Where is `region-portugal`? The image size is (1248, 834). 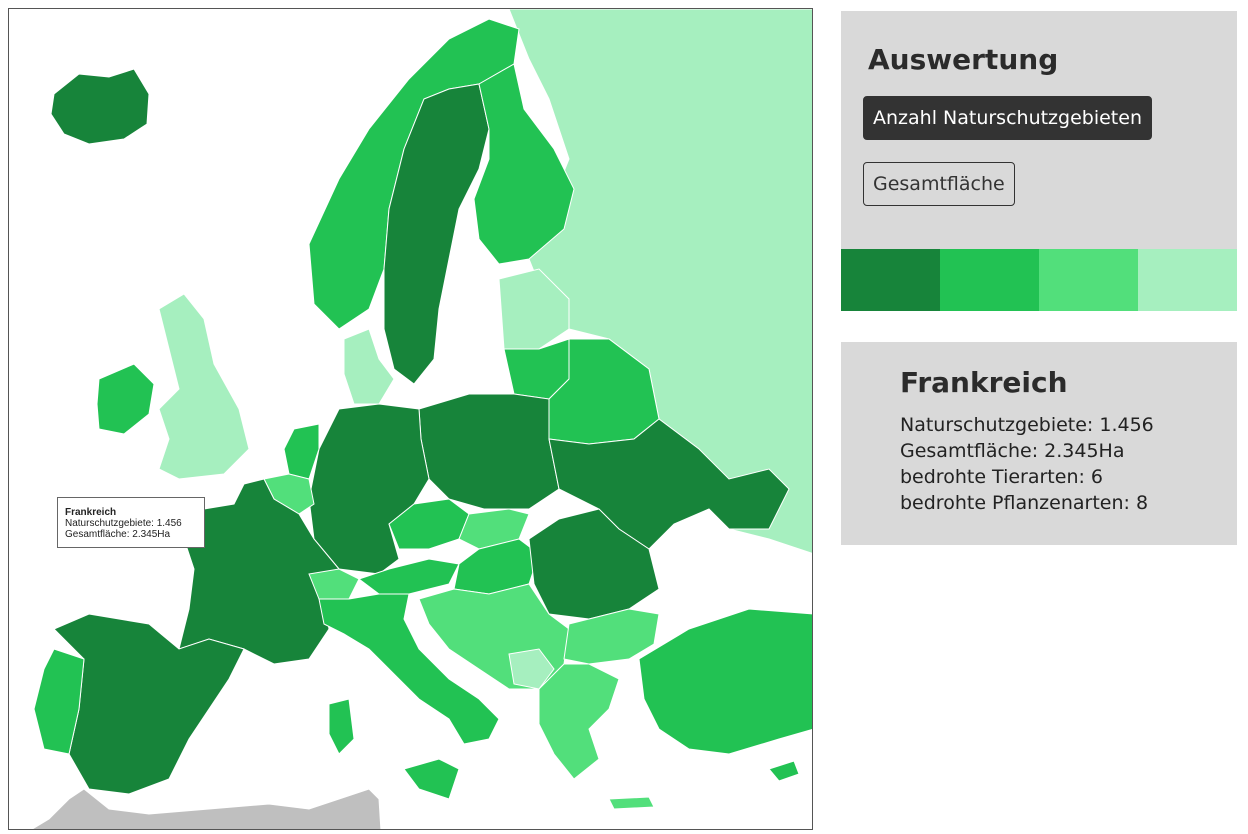 region-portugal is located at coordinates (59, 701).